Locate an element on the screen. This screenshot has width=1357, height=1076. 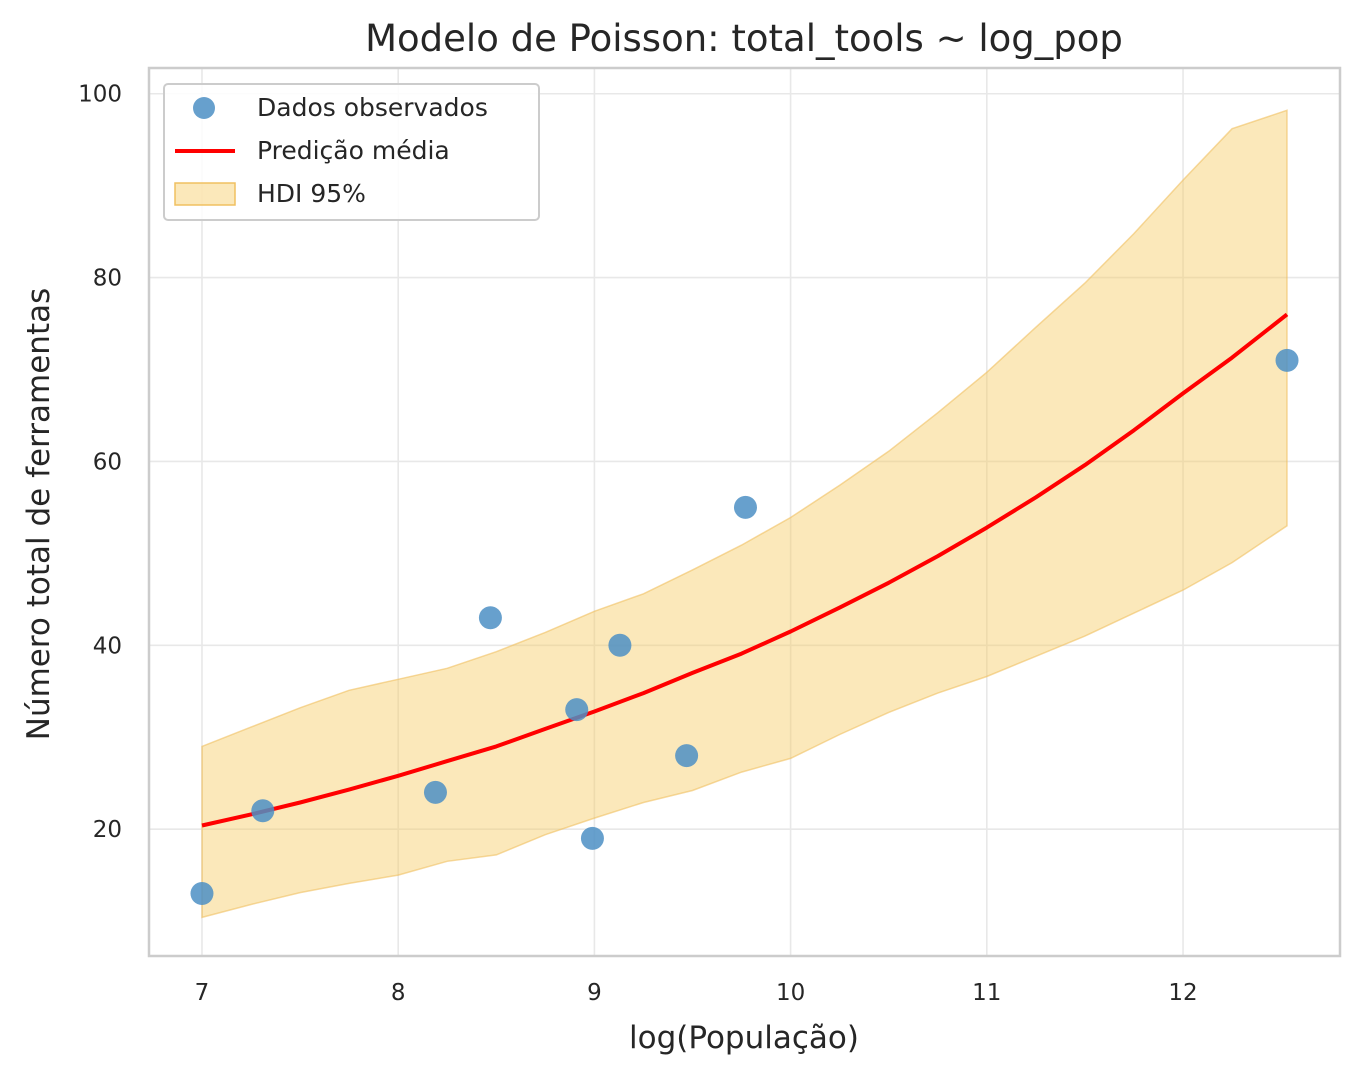
legend-label-prediction: Predição média is located at coordinates (353, 150).